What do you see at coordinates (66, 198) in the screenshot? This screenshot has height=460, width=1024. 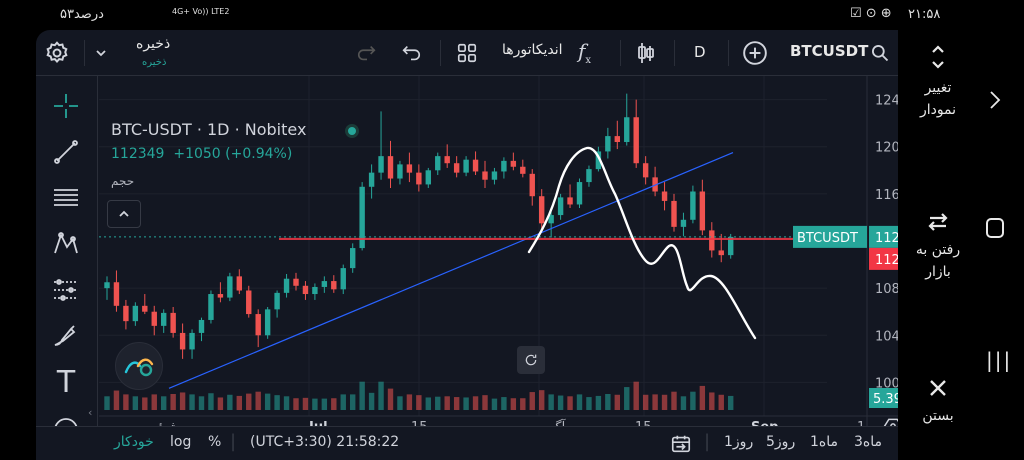 I see `fib-retracement-icon` at bounding box center [66, 198].